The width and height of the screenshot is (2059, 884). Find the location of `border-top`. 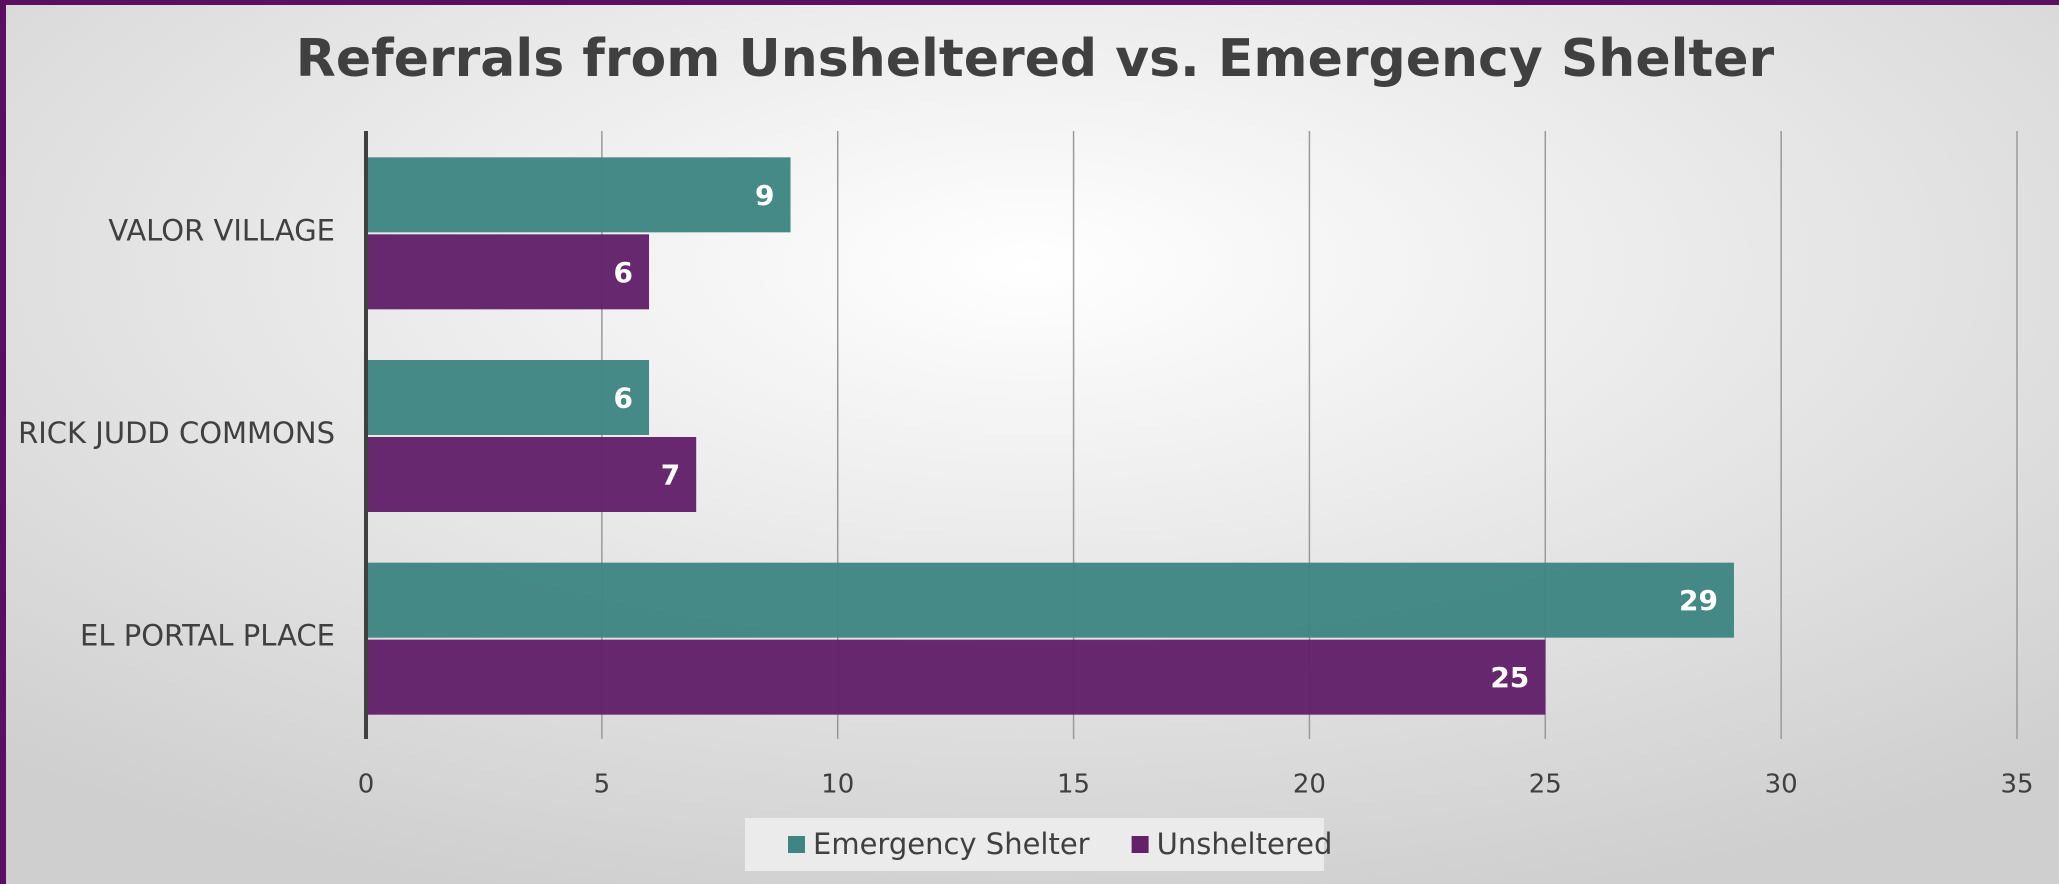

border-top is located at coordinates (1029, 2).